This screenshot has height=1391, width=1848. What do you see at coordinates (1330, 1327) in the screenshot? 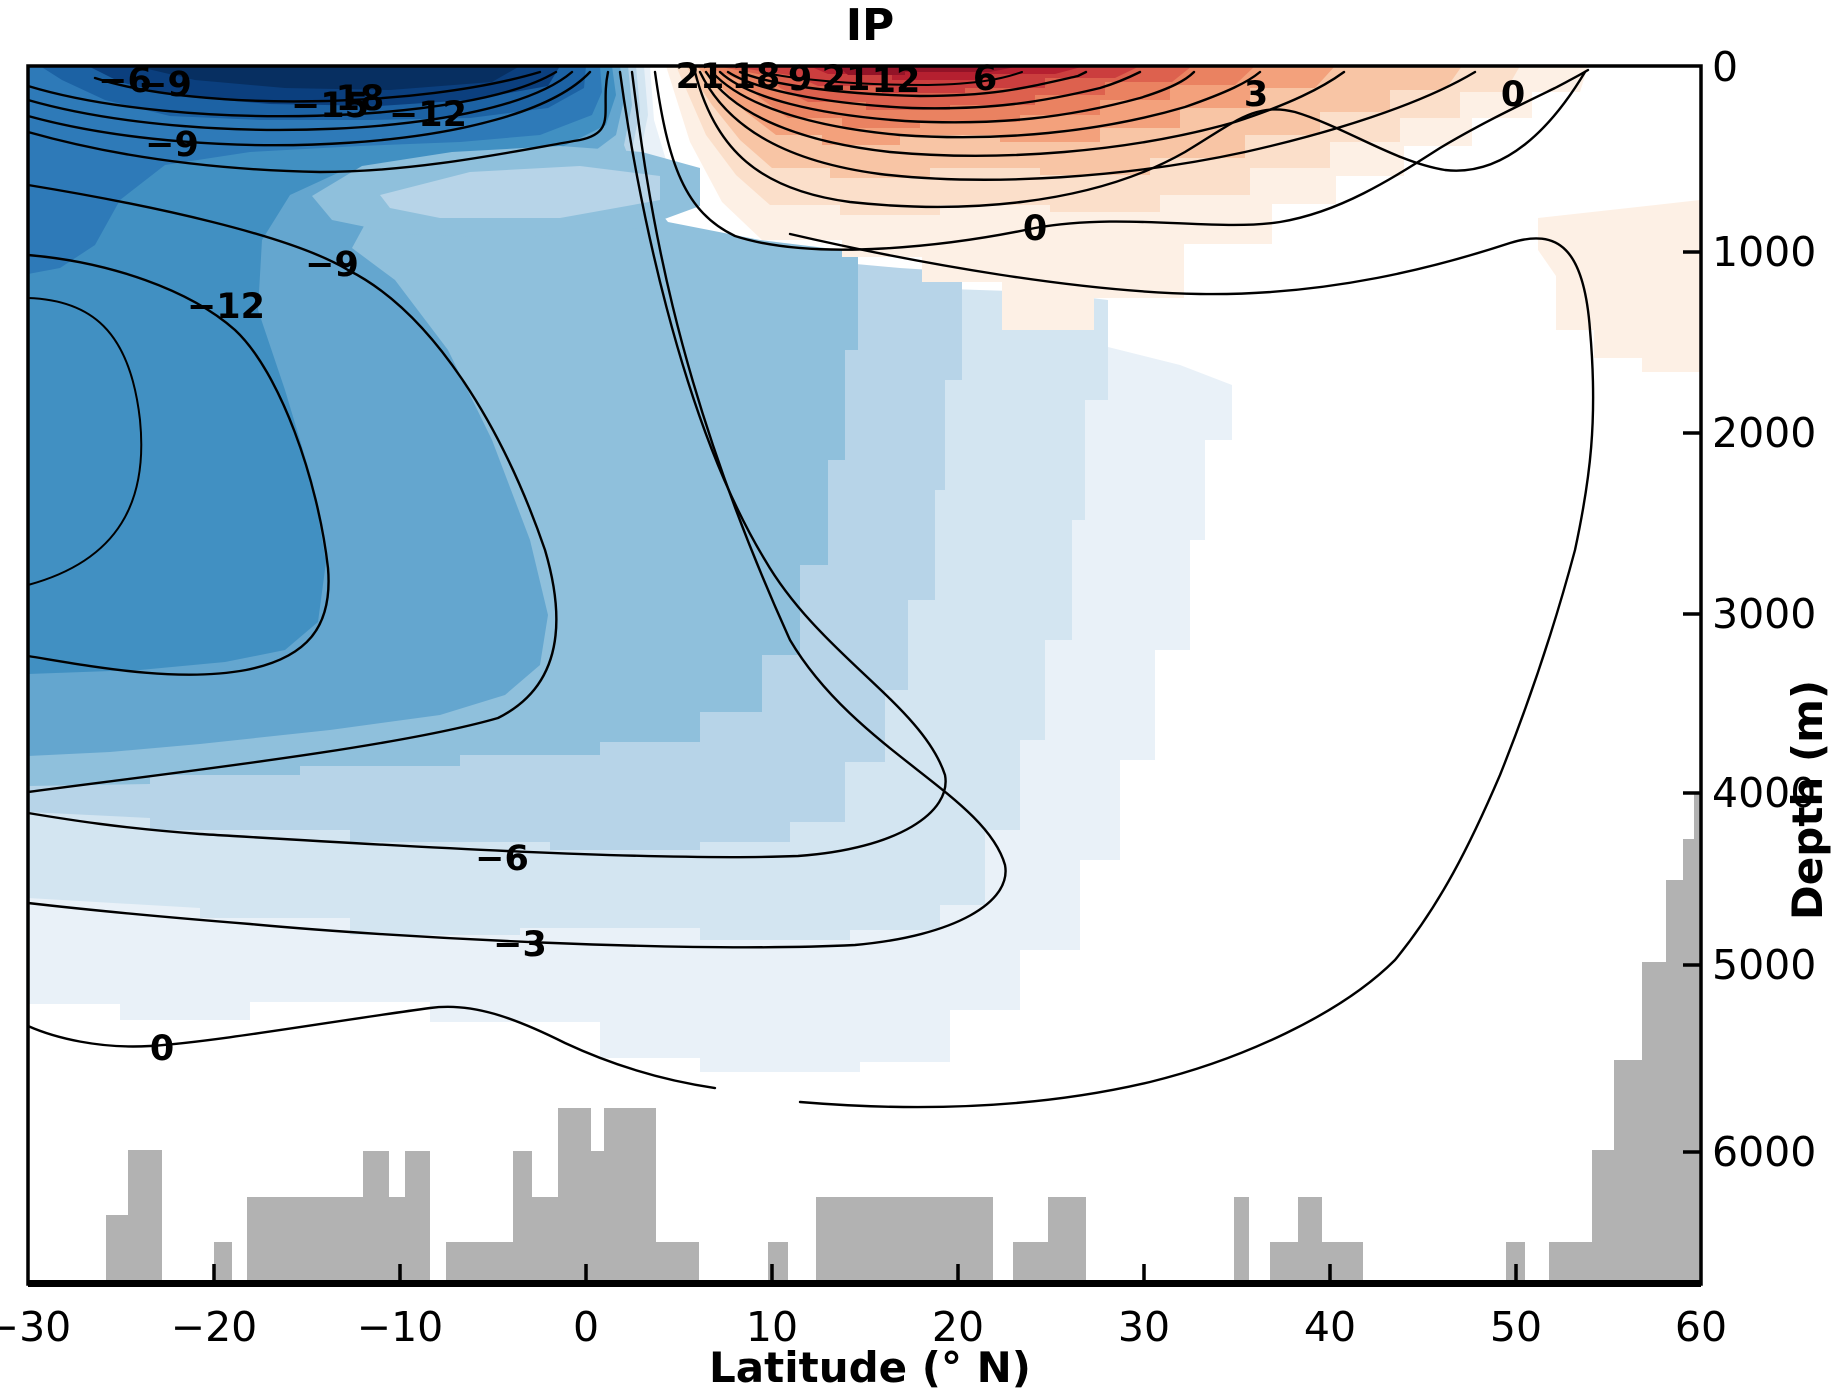
I see `x-tick-label: 40` at bounding box center [1330, 1327].